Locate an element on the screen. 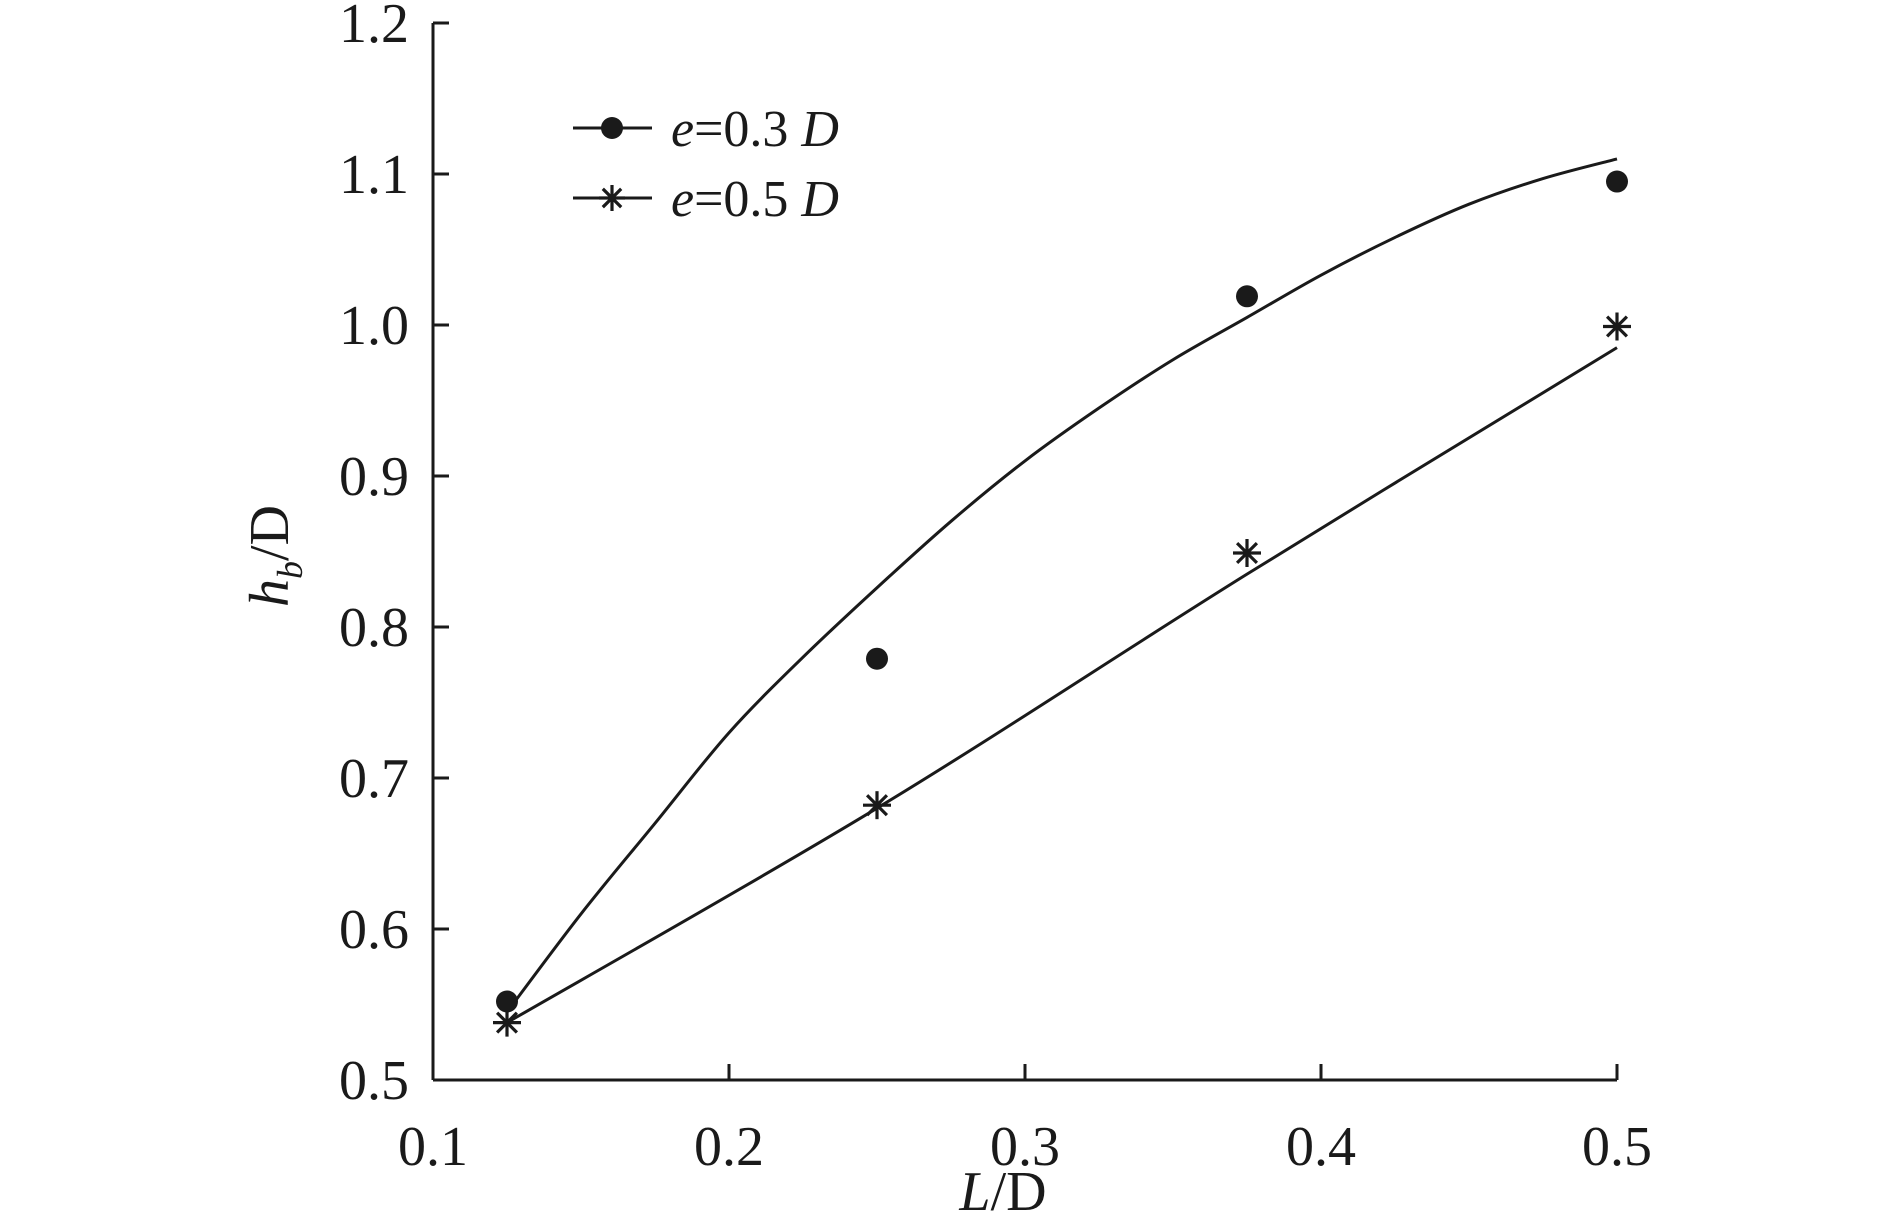 This screenshot has height=1230, width=1889. x-tick-label: 0.2 is located at coordinates (729, 1147).